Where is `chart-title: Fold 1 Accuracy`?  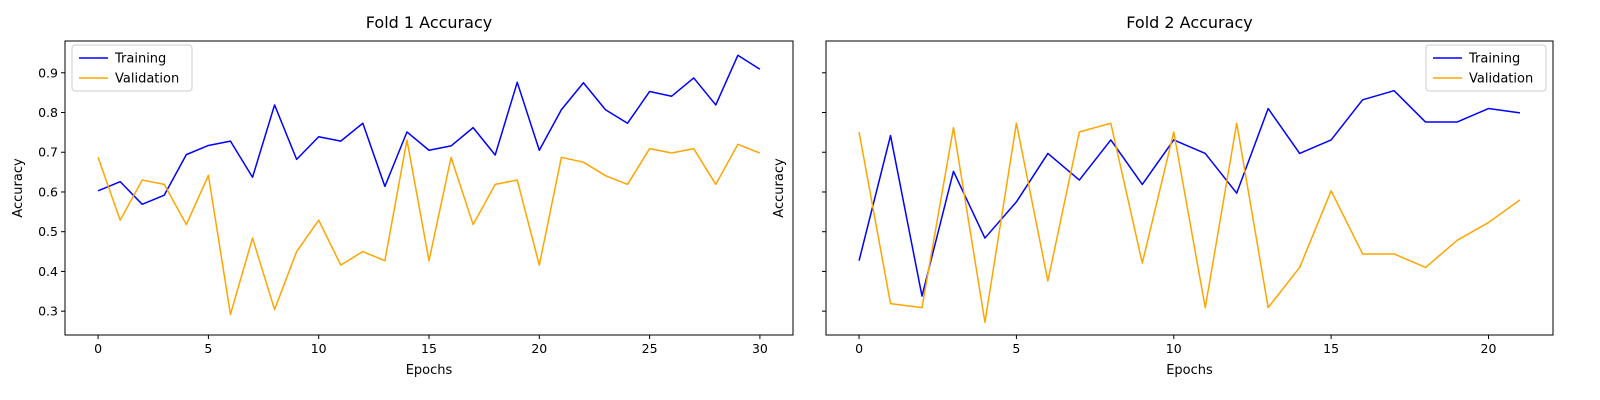 chart-title: Fold 1 Accuracy is located at coordinates (429, 22).